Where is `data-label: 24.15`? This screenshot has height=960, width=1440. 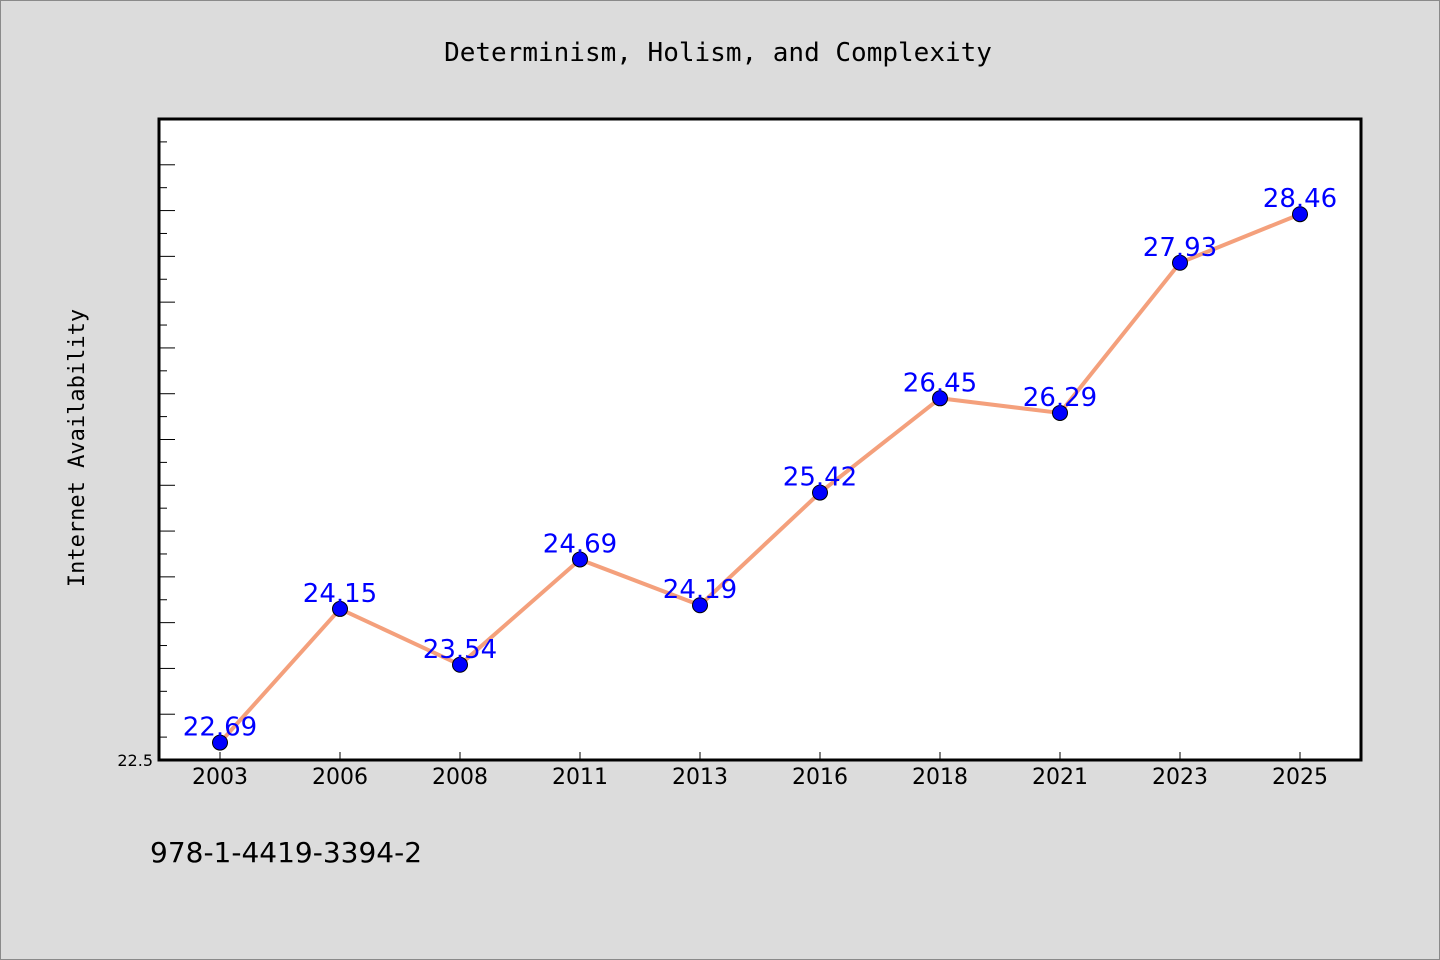 data-label: 24.15 is located at coordinates (340, 594).